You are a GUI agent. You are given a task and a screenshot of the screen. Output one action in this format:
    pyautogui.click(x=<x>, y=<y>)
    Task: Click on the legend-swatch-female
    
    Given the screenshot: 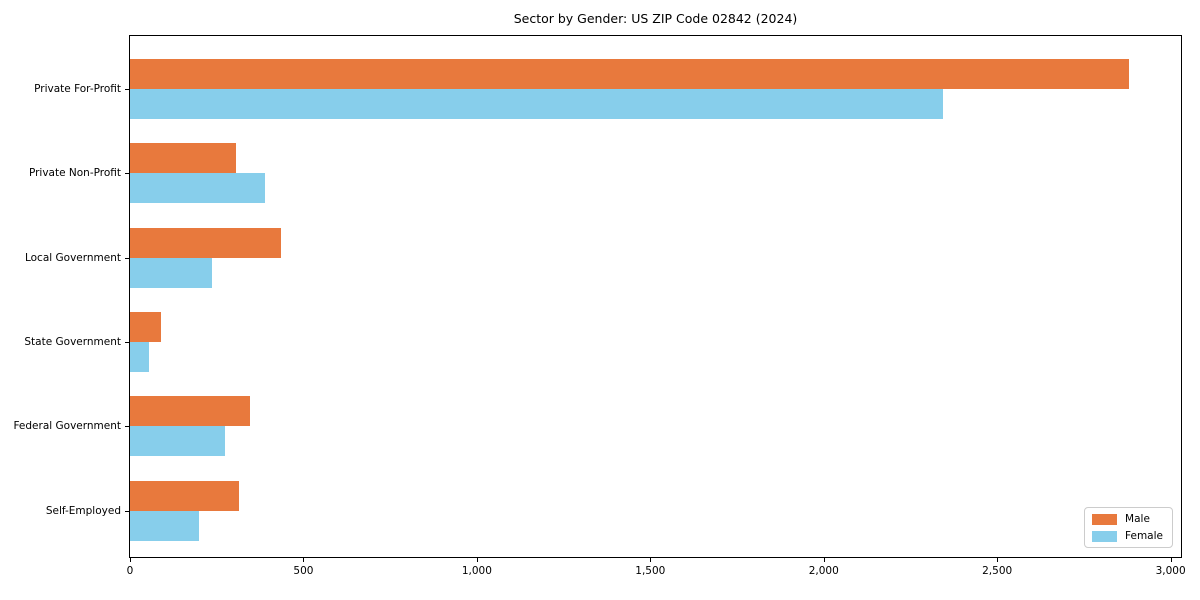 What is the action you would take?
    pyautogui.click(x=1105, y=536)
    